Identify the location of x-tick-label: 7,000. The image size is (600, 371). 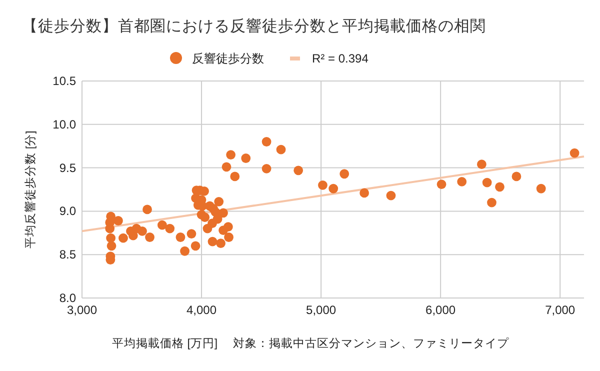
(560, 310).